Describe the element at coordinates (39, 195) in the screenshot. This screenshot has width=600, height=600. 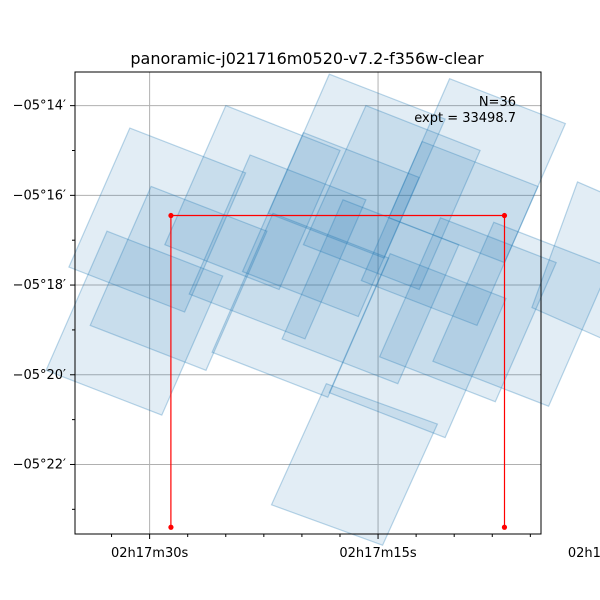
I see `y-tick-label: −05°16′` at that location.